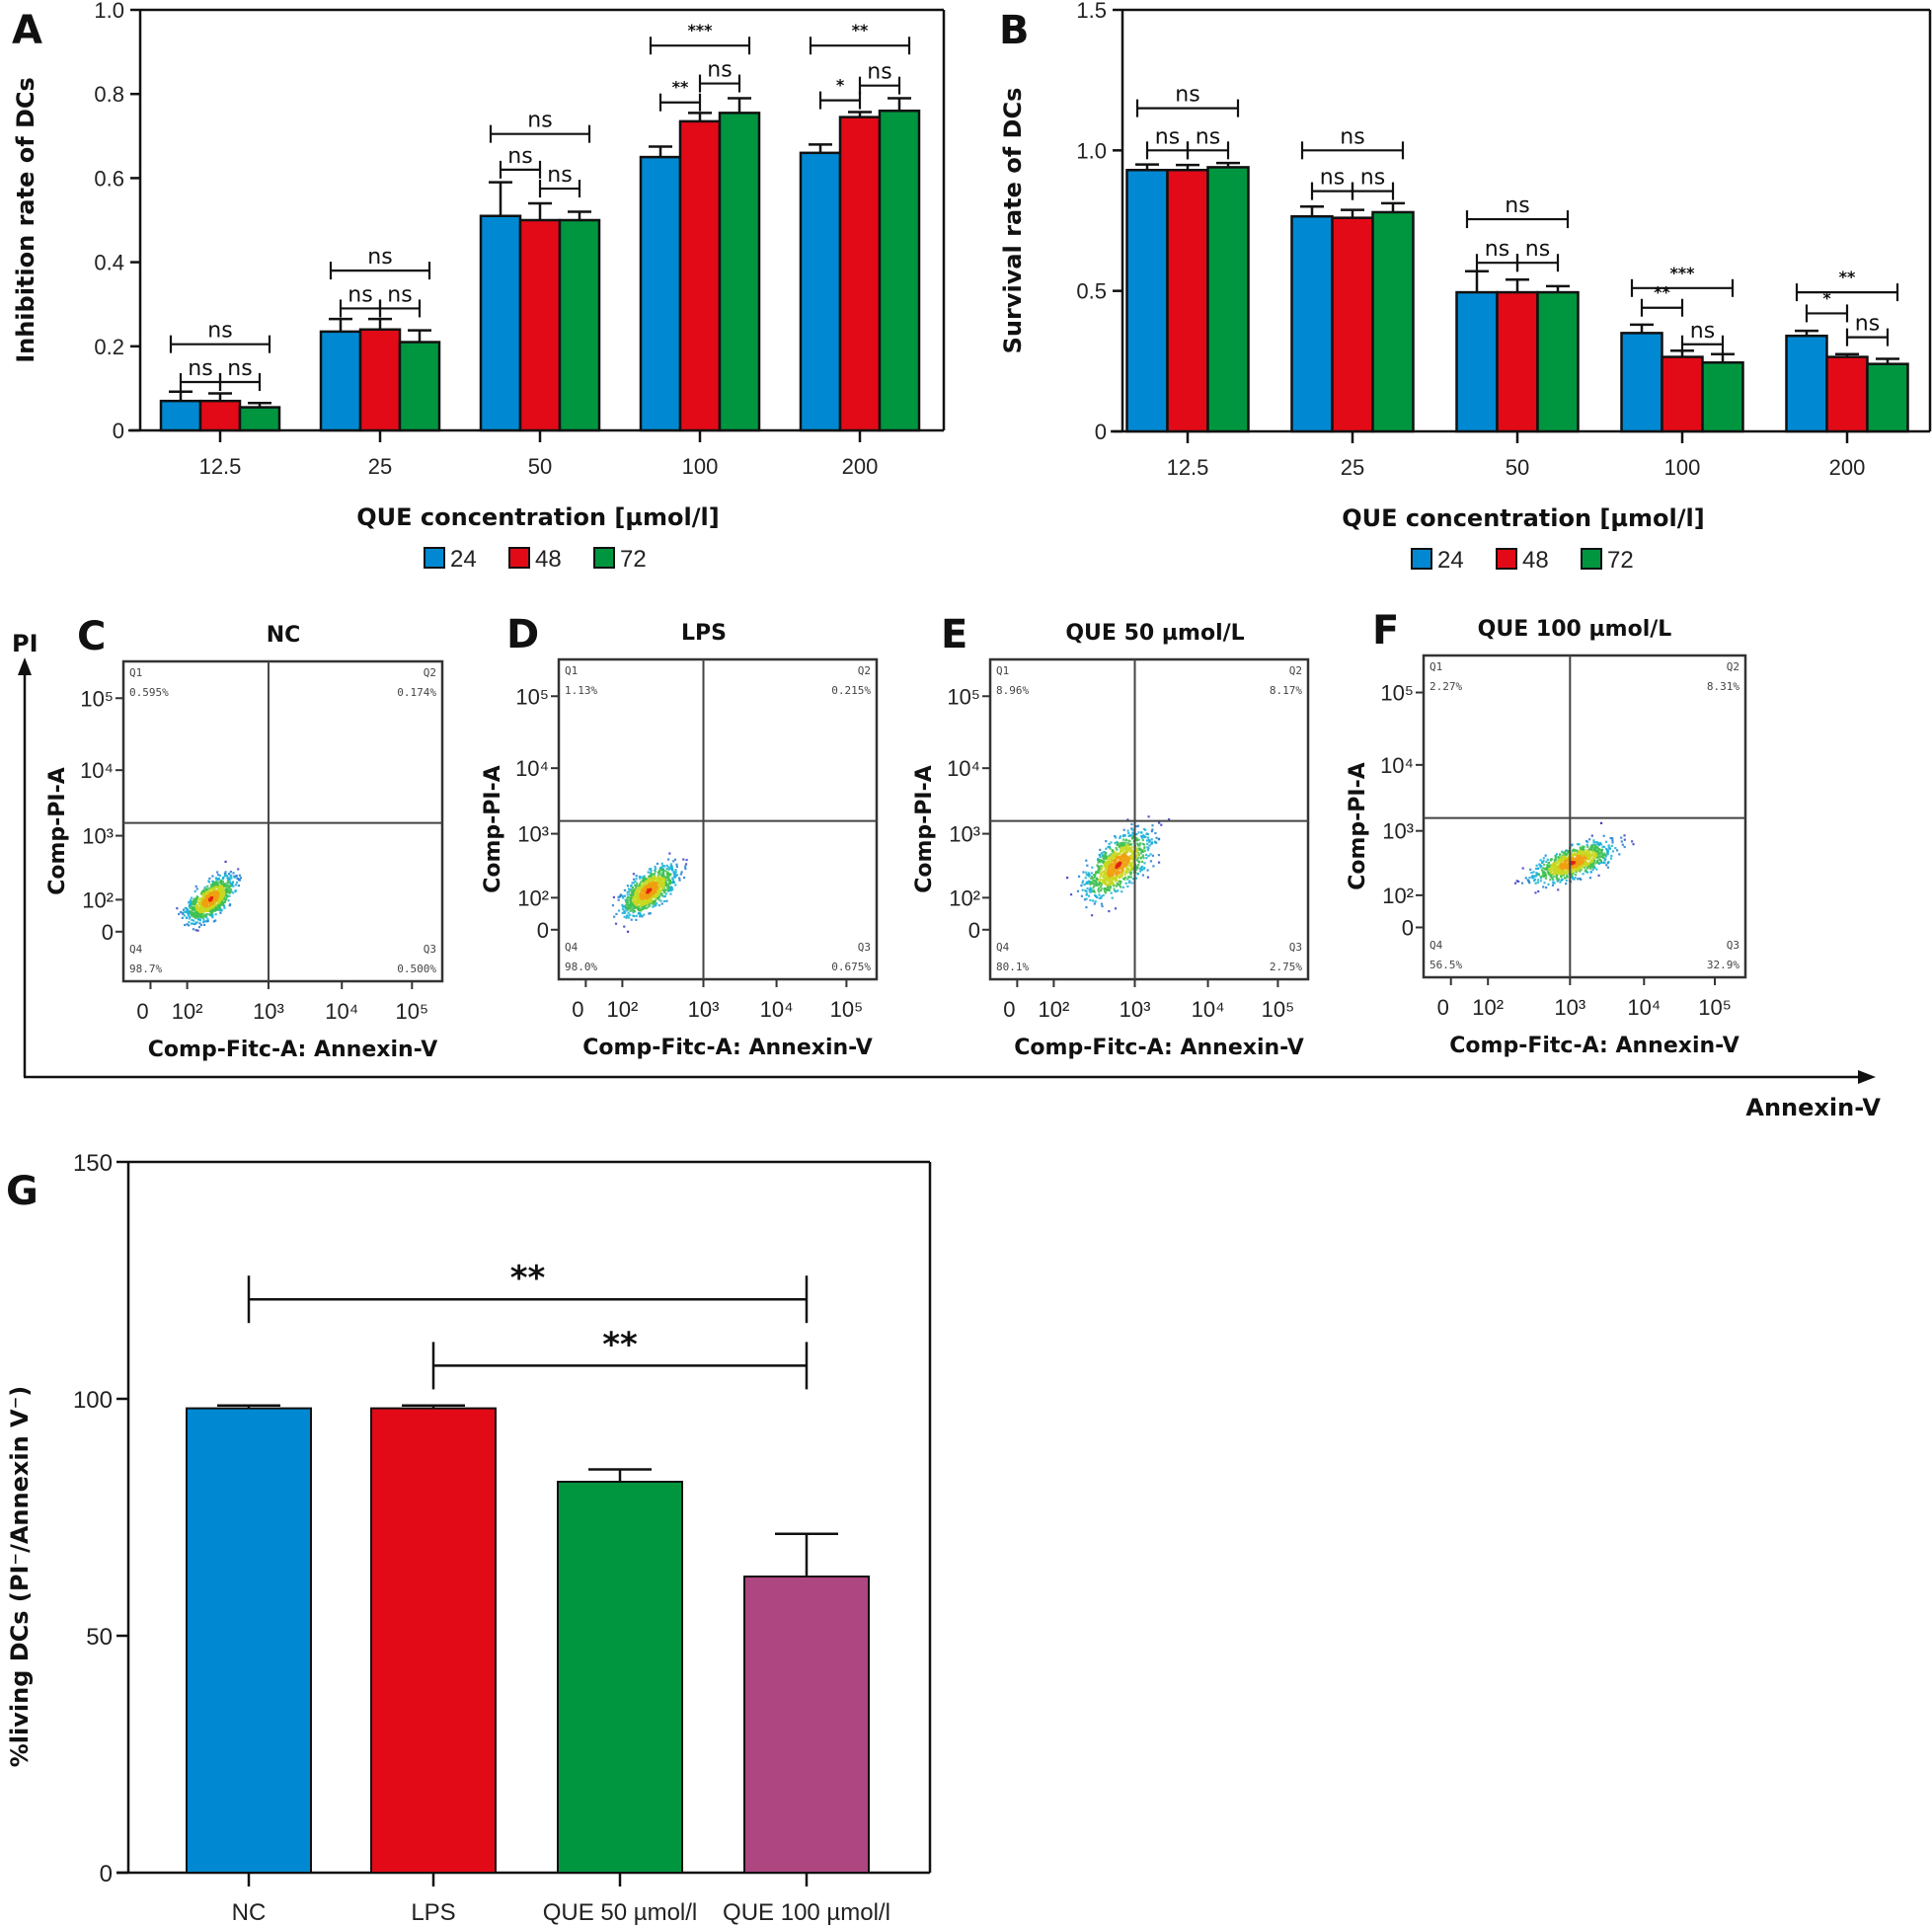 The width and height of the screenshot is (1932, 1925). What do you see at coordinates (25, 643) in the screenshot?
I see `pi-axis-label: PI` at bounding box center [25, 643].